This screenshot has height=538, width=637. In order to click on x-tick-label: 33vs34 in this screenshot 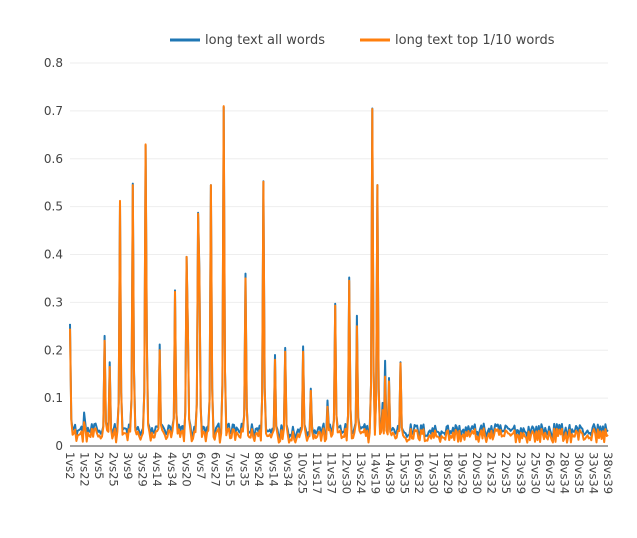, I will do `click(593, 473)`.